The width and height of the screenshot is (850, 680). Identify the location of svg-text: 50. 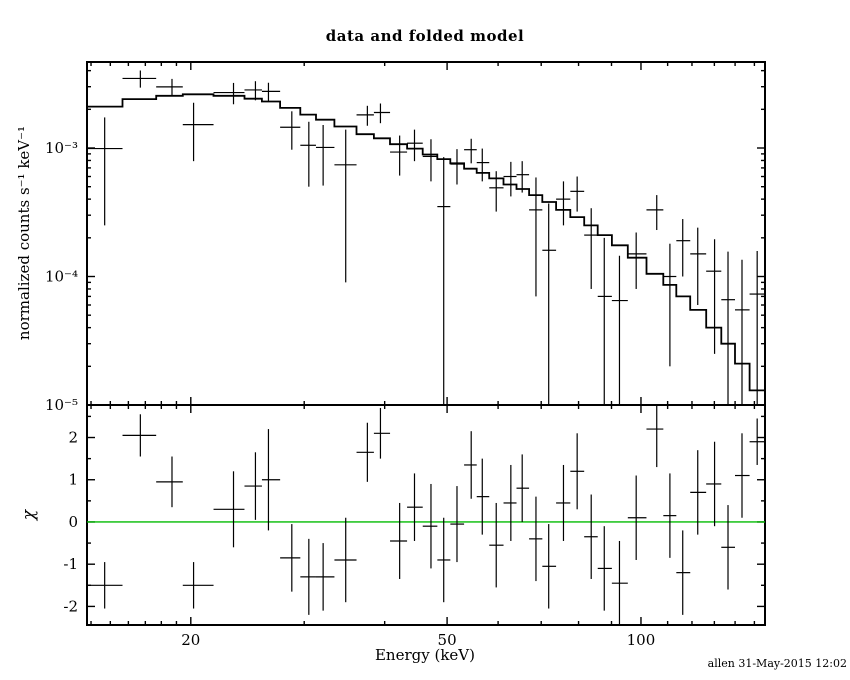
(447, 640).